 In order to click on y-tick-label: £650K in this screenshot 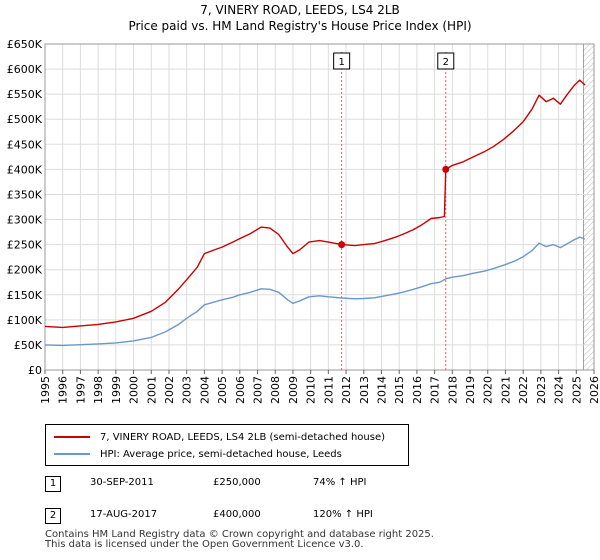, I will do `click(25, 44)`.